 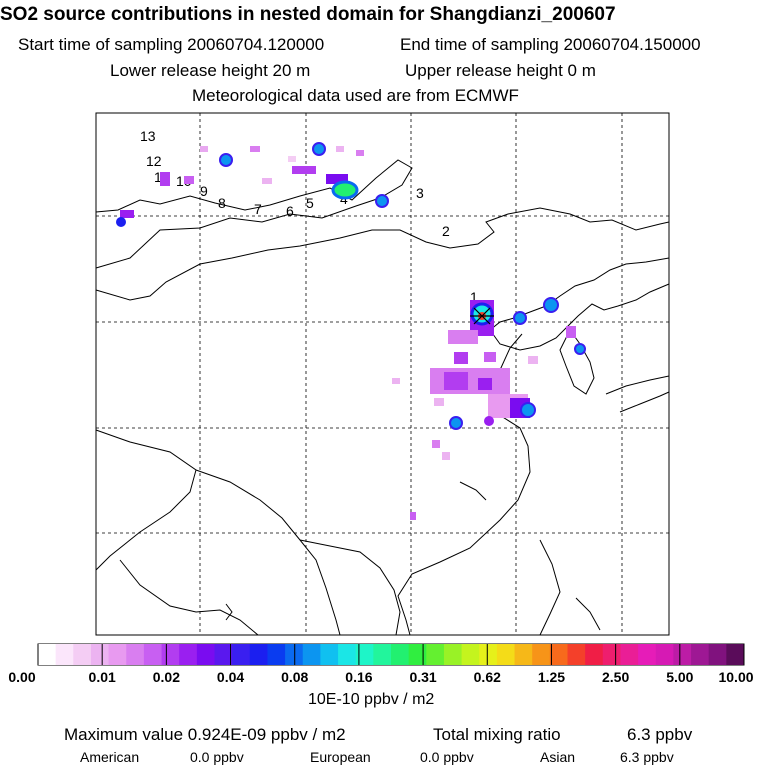 What do you see at coordinates (205, 734) in the screenshot?
I see `max-value: Maximum value 0.924E-09 ppbv / m2` at bounding box center [205, 734].